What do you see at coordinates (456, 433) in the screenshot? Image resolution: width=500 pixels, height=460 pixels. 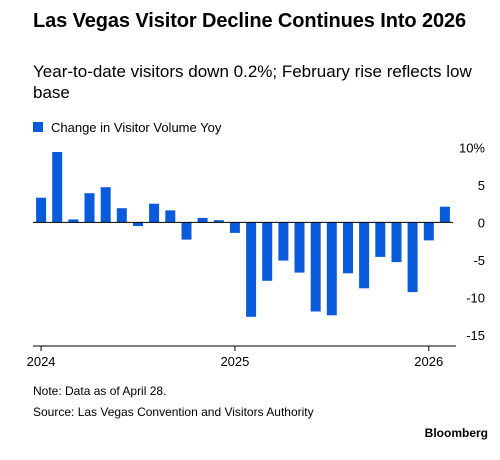 I see `bloomberg-logo: Bloomberg` at bounding box center [456, 433].